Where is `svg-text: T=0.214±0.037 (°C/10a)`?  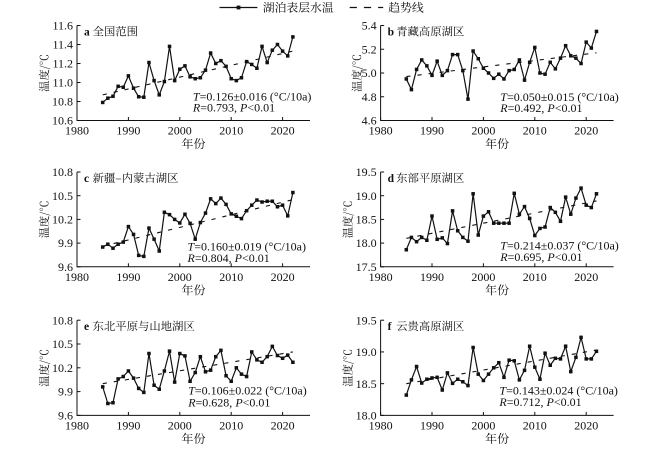
svg-text: T=0.214±0.037 (°C/10a) is located at coordinates (559, 246).